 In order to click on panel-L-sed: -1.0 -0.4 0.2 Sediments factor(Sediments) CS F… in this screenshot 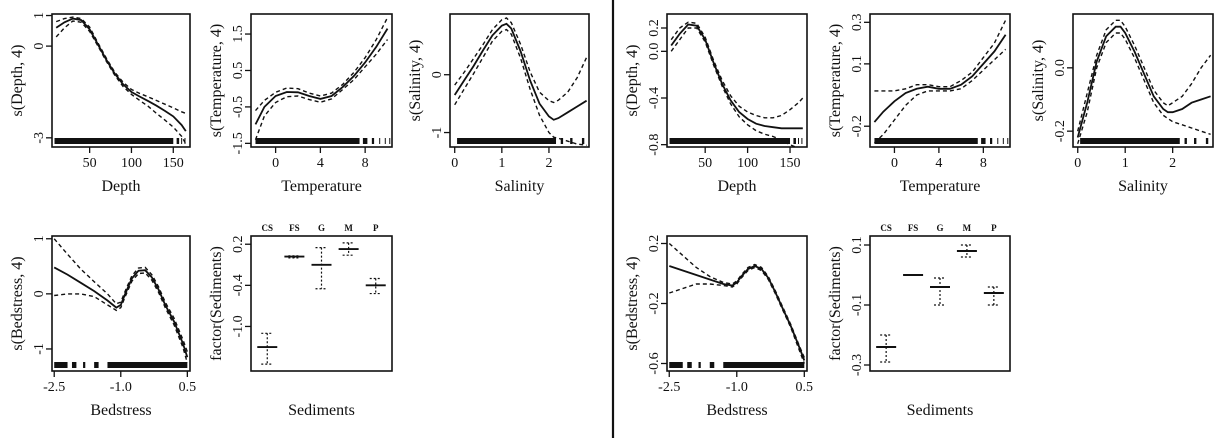, I will do `click(300, 321)`.